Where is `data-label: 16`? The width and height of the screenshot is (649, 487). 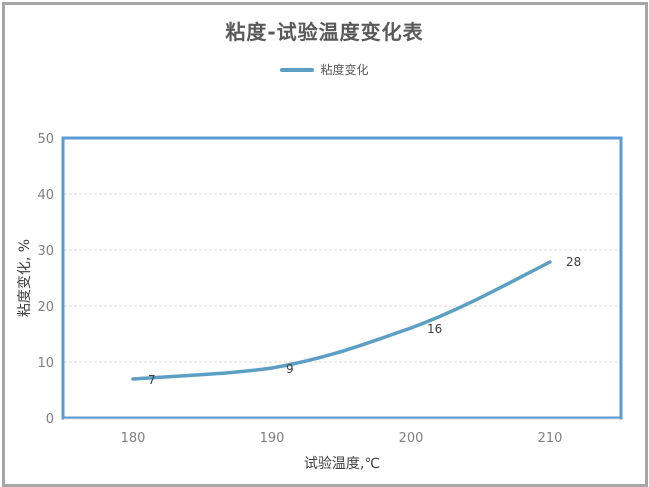 data-label: 16 is located at coordinates (434, 329).